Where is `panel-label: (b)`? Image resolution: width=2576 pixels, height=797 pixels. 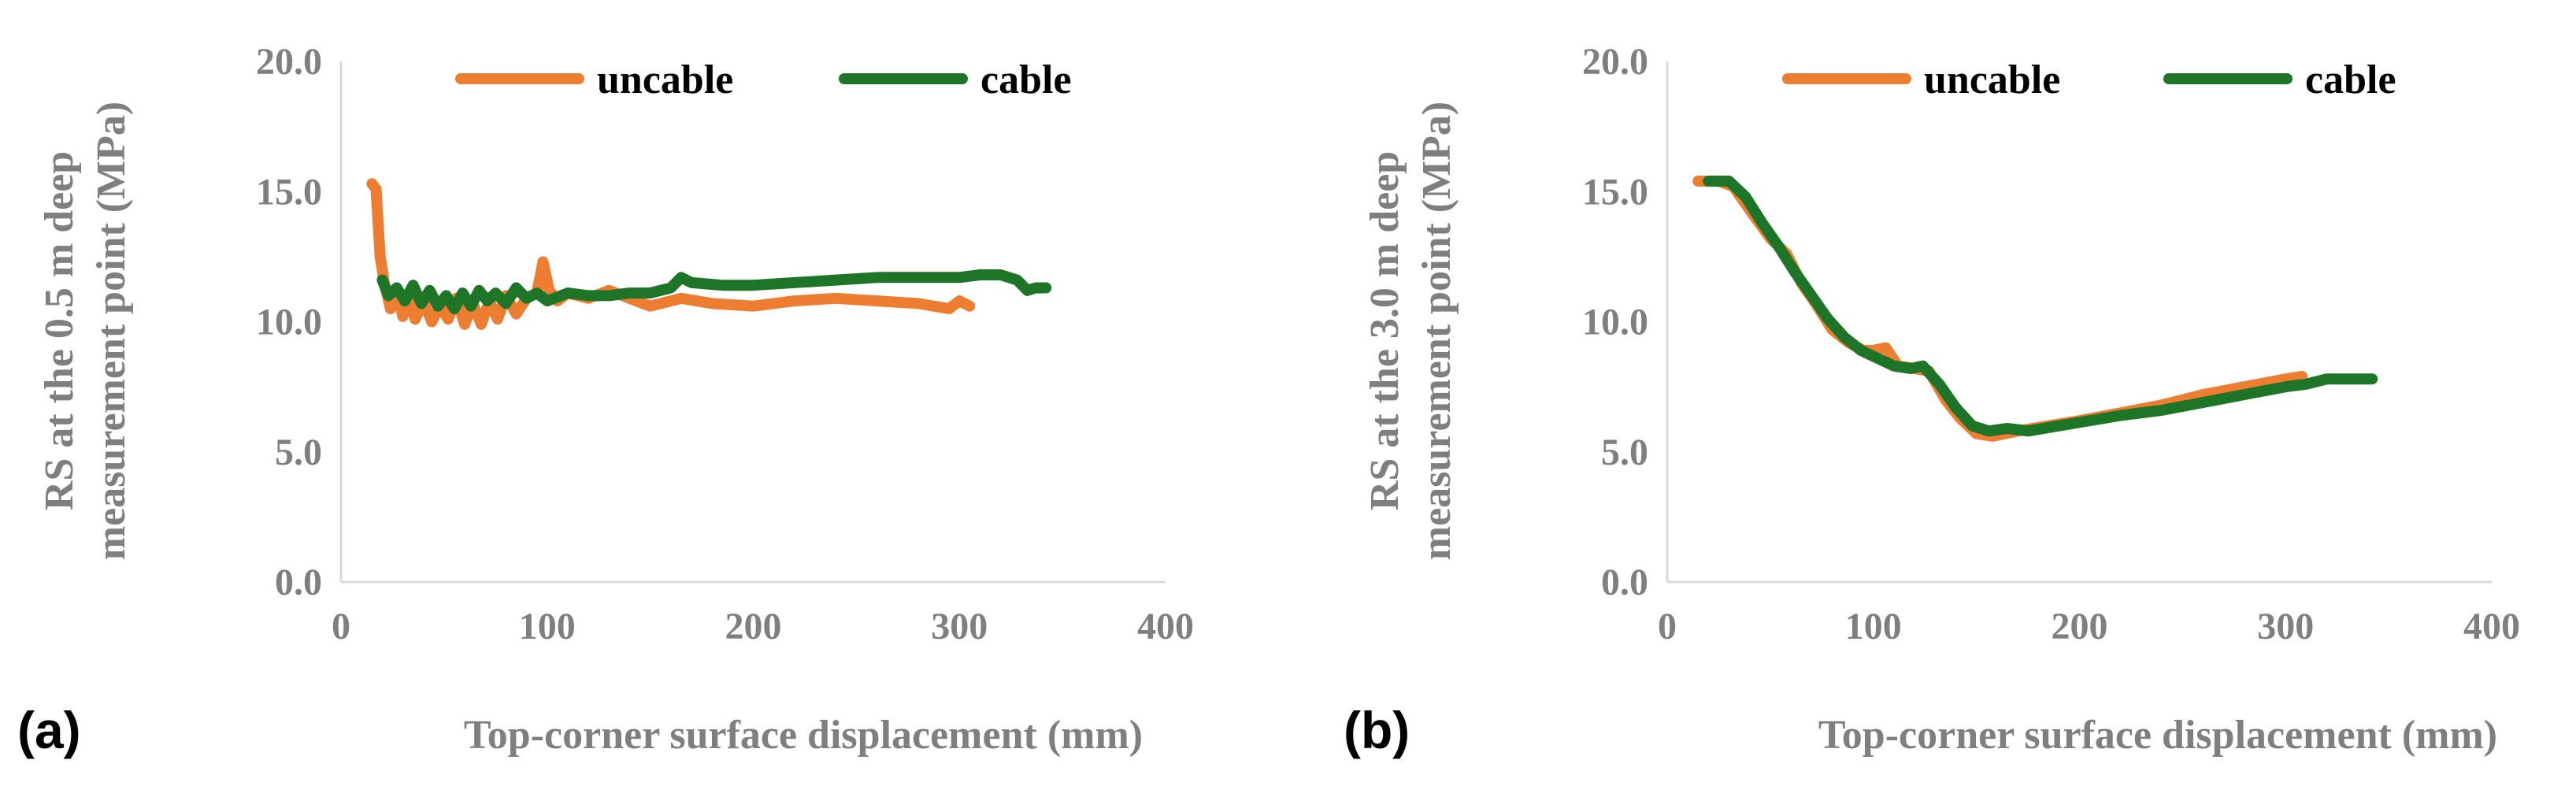
panel-label: (b) is located at coordinates (1377, 730).